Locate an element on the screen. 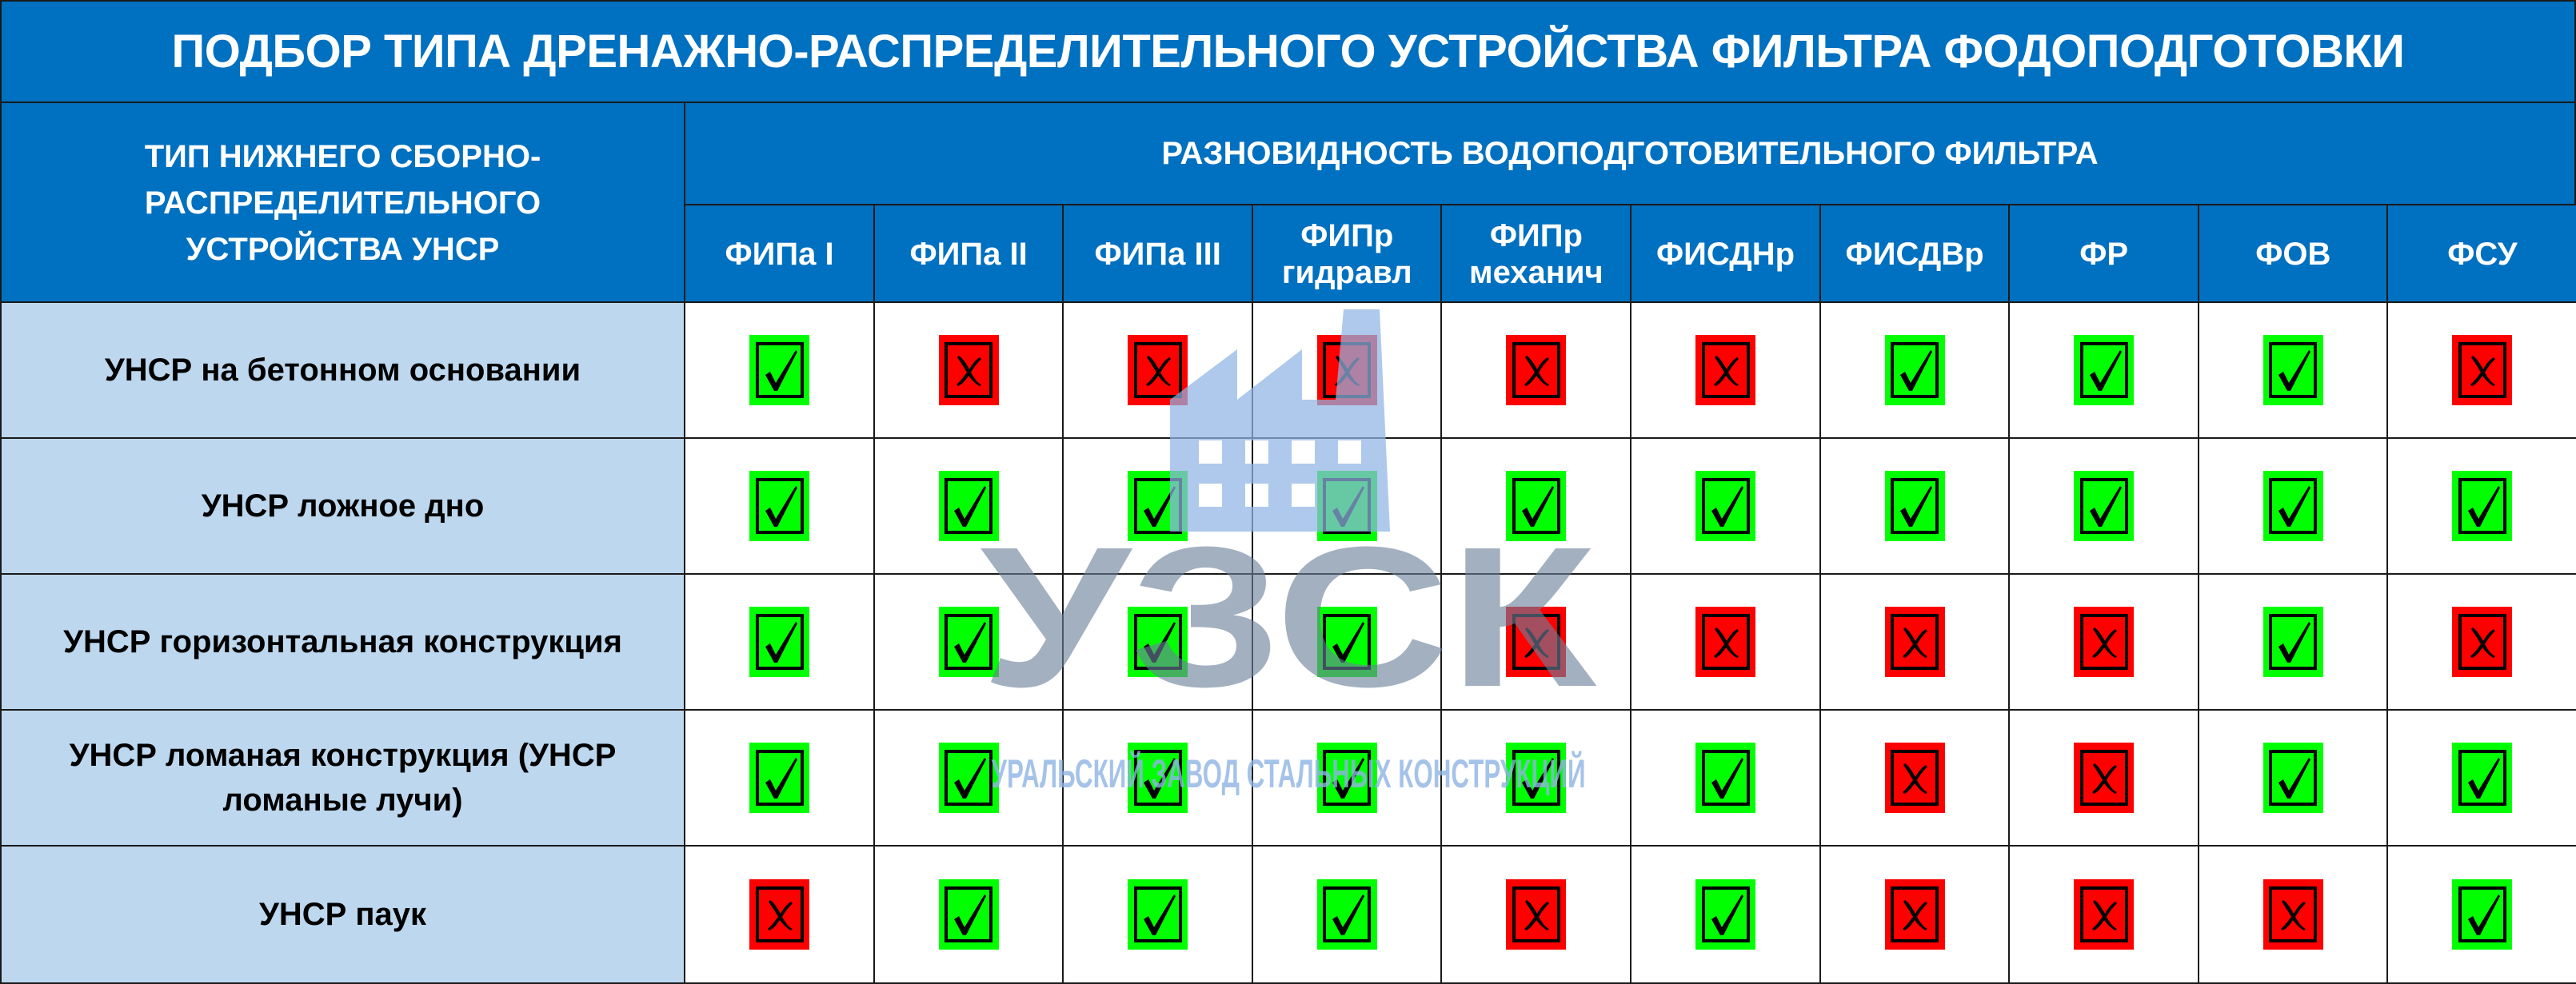 The height and width of the screenshot is (984, 2576). row-label: УНСР ложное дно is located at coordinates (343, 506).